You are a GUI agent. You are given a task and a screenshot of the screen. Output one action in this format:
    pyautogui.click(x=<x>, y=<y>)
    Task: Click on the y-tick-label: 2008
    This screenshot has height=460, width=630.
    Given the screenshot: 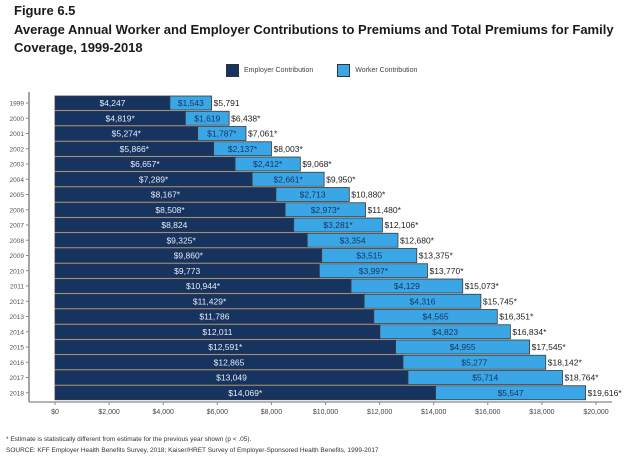 What is the action you would take?
    pyautogui.click(x=17, y=241)
    